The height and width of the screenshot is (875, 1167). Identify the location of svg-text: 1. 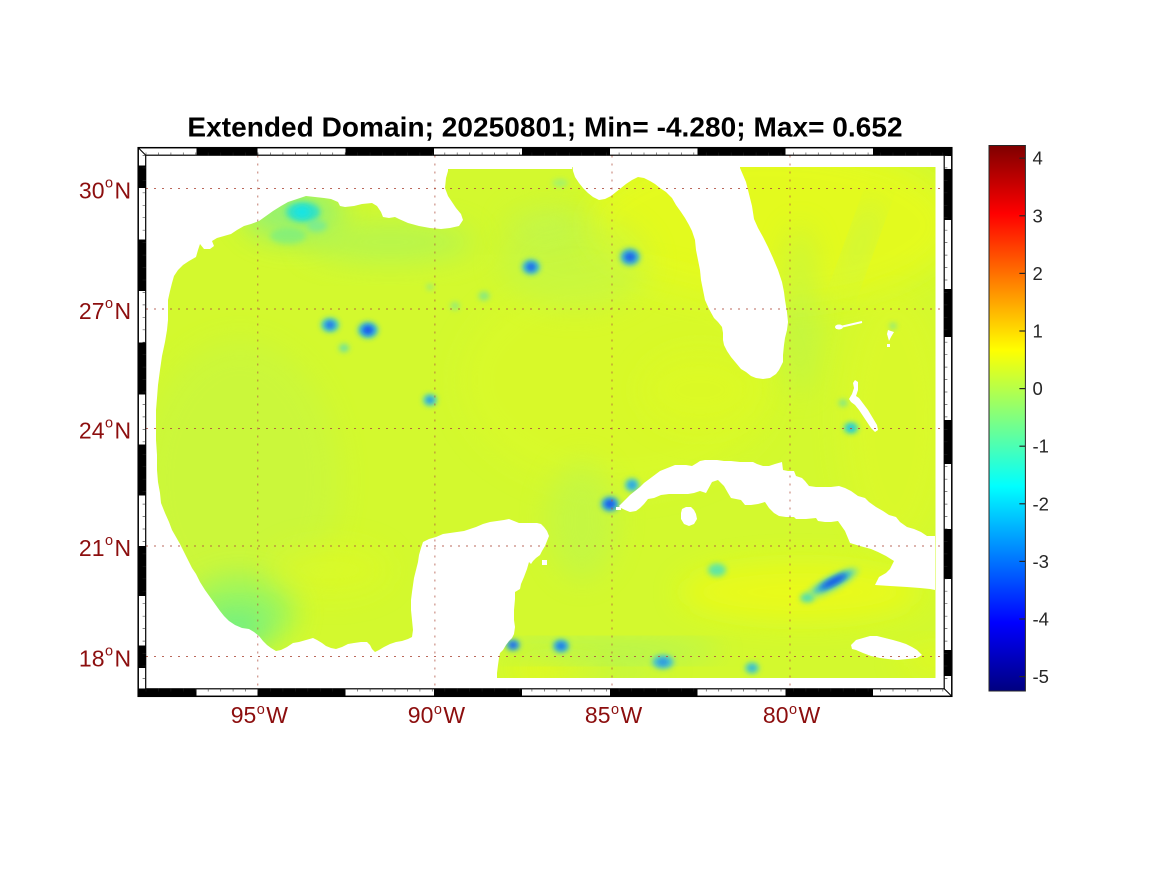
(1038, 331).